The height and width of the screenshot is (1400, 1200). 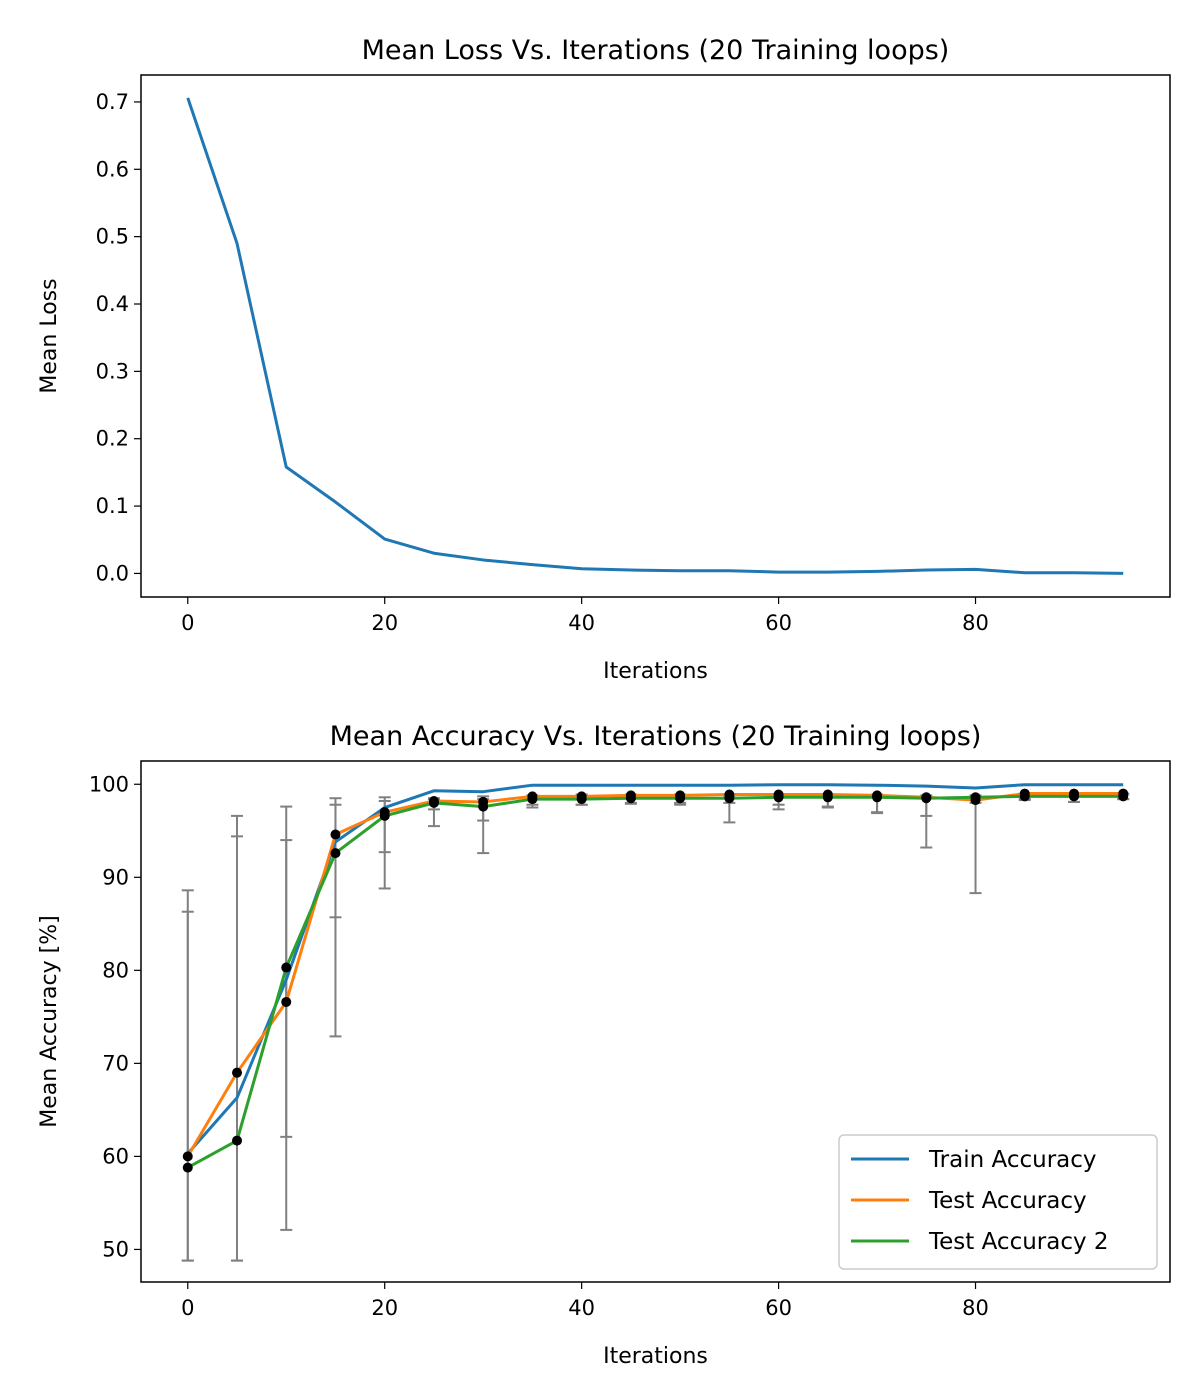 I want to click on legend-label: Test Accuracy, so click(x=1007, y=1201).